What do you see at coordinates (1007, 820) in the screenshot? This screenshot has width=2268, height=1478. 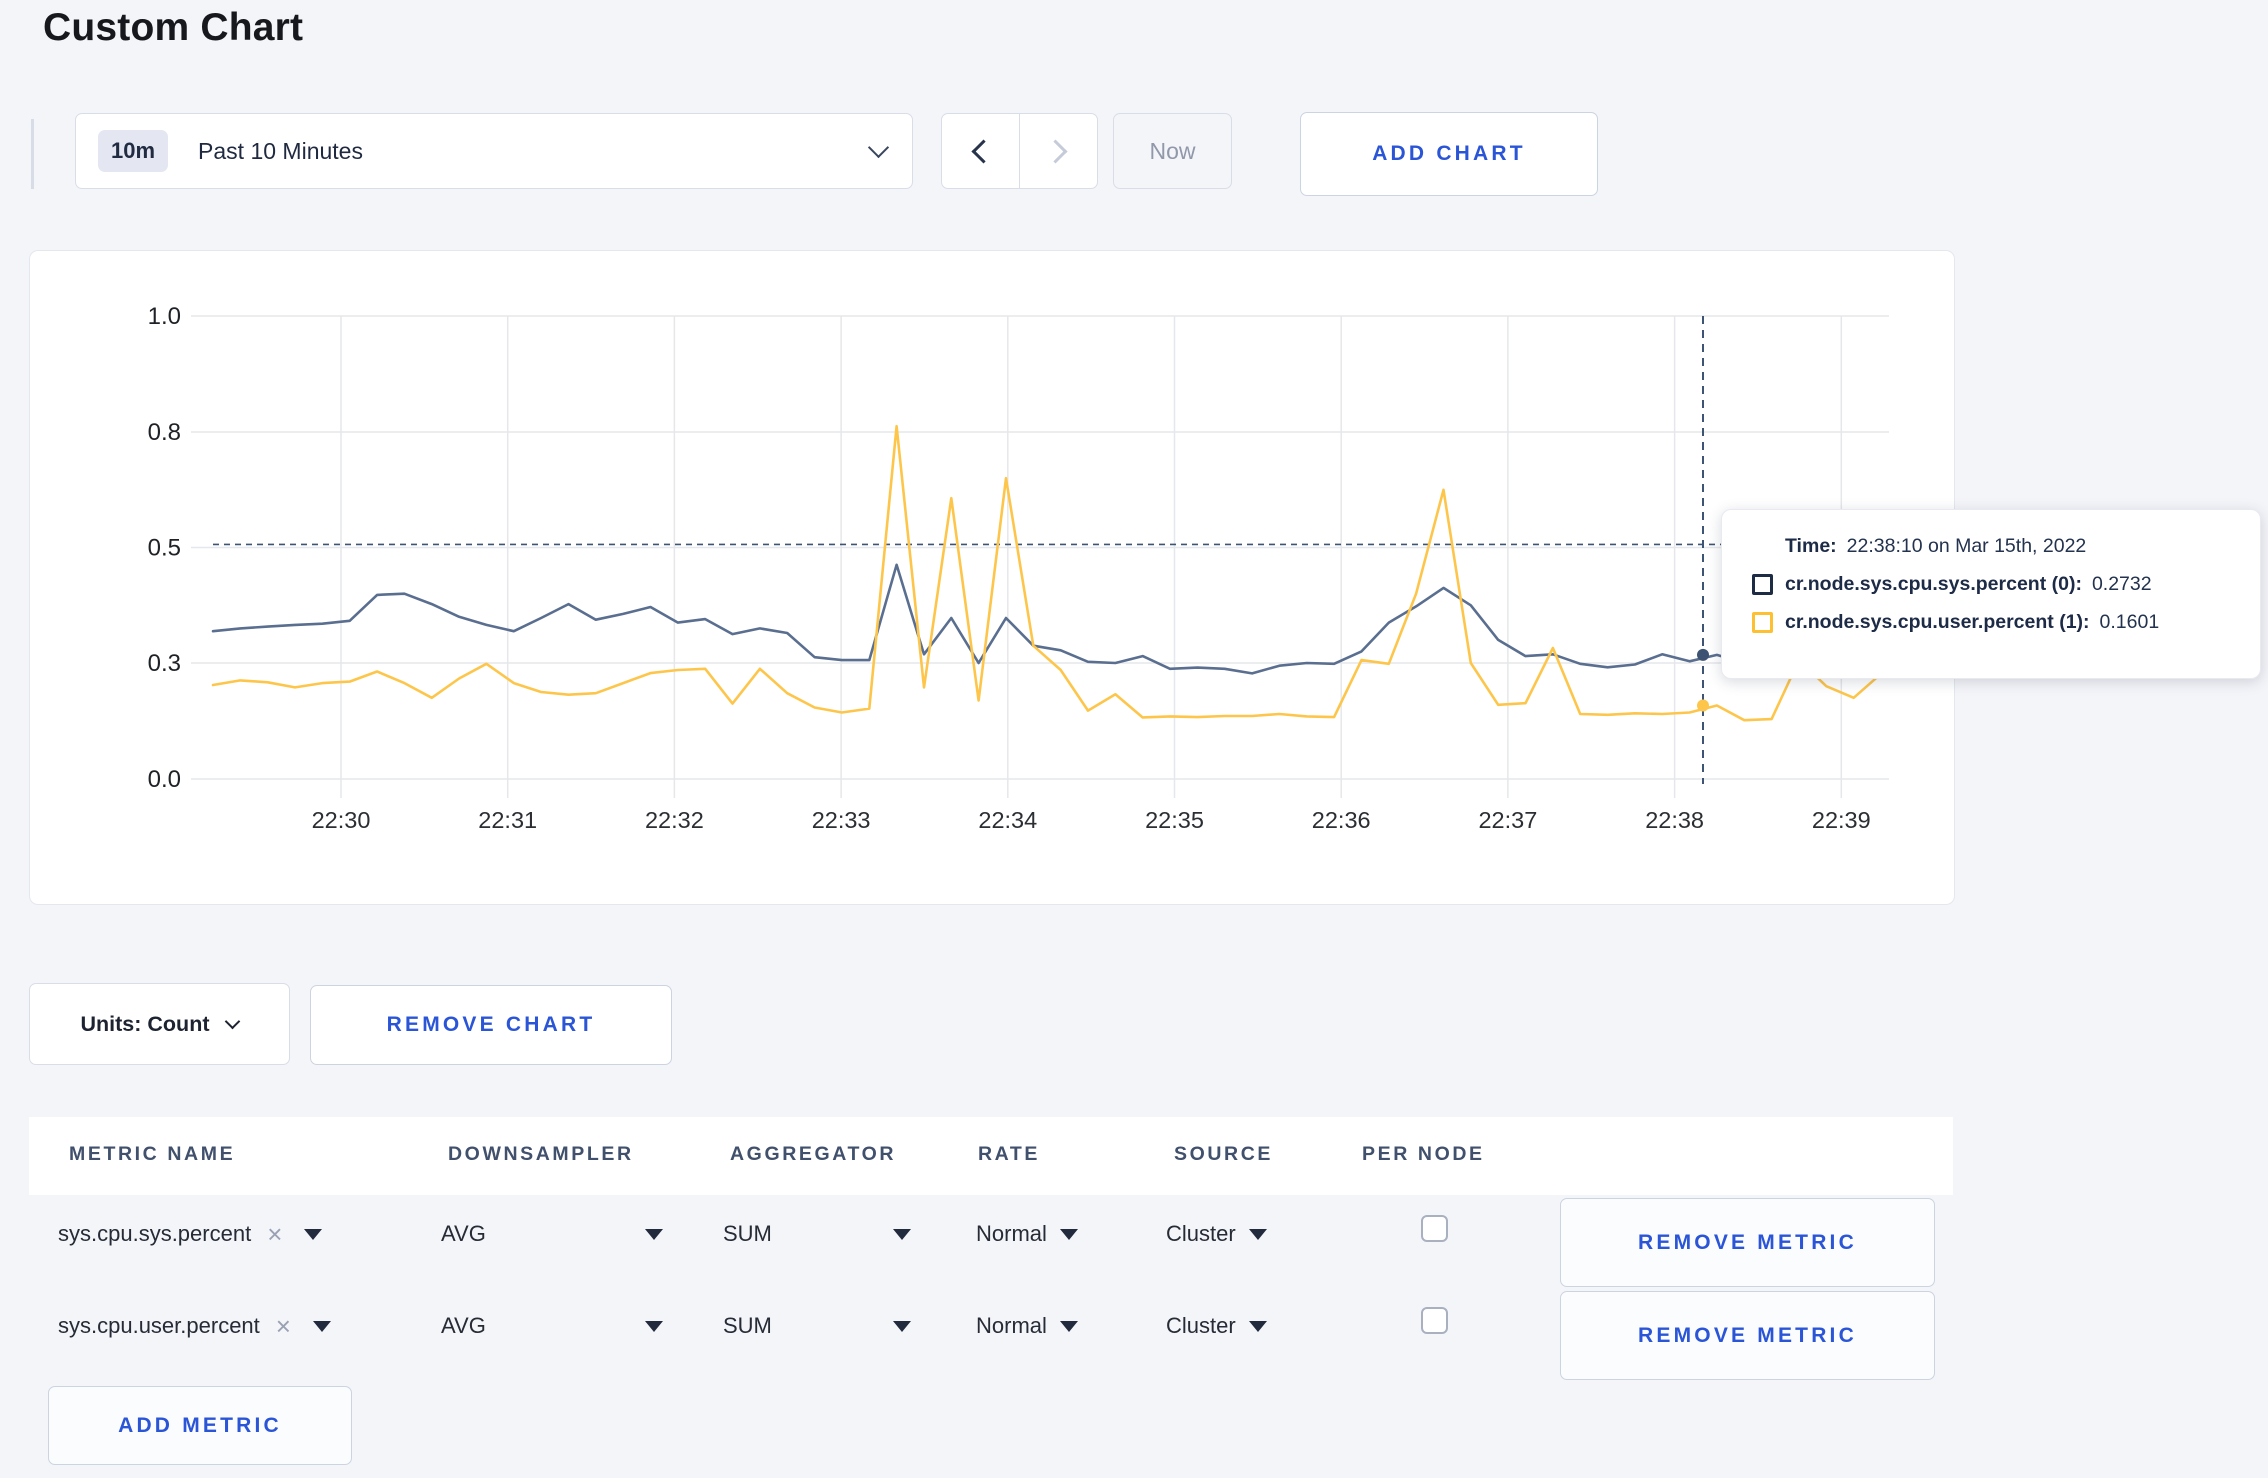 I see `x-axis-tick-label: 22:34` at bounding box center [1007, 820].